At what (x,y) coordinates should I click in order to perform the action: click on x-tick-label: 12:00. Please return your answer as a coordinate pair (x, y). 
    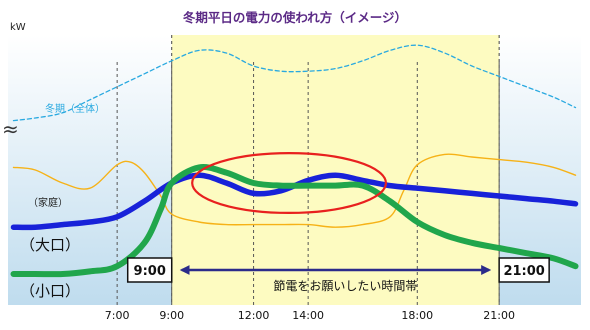
    Looking at the image, I should click on (254, 315).